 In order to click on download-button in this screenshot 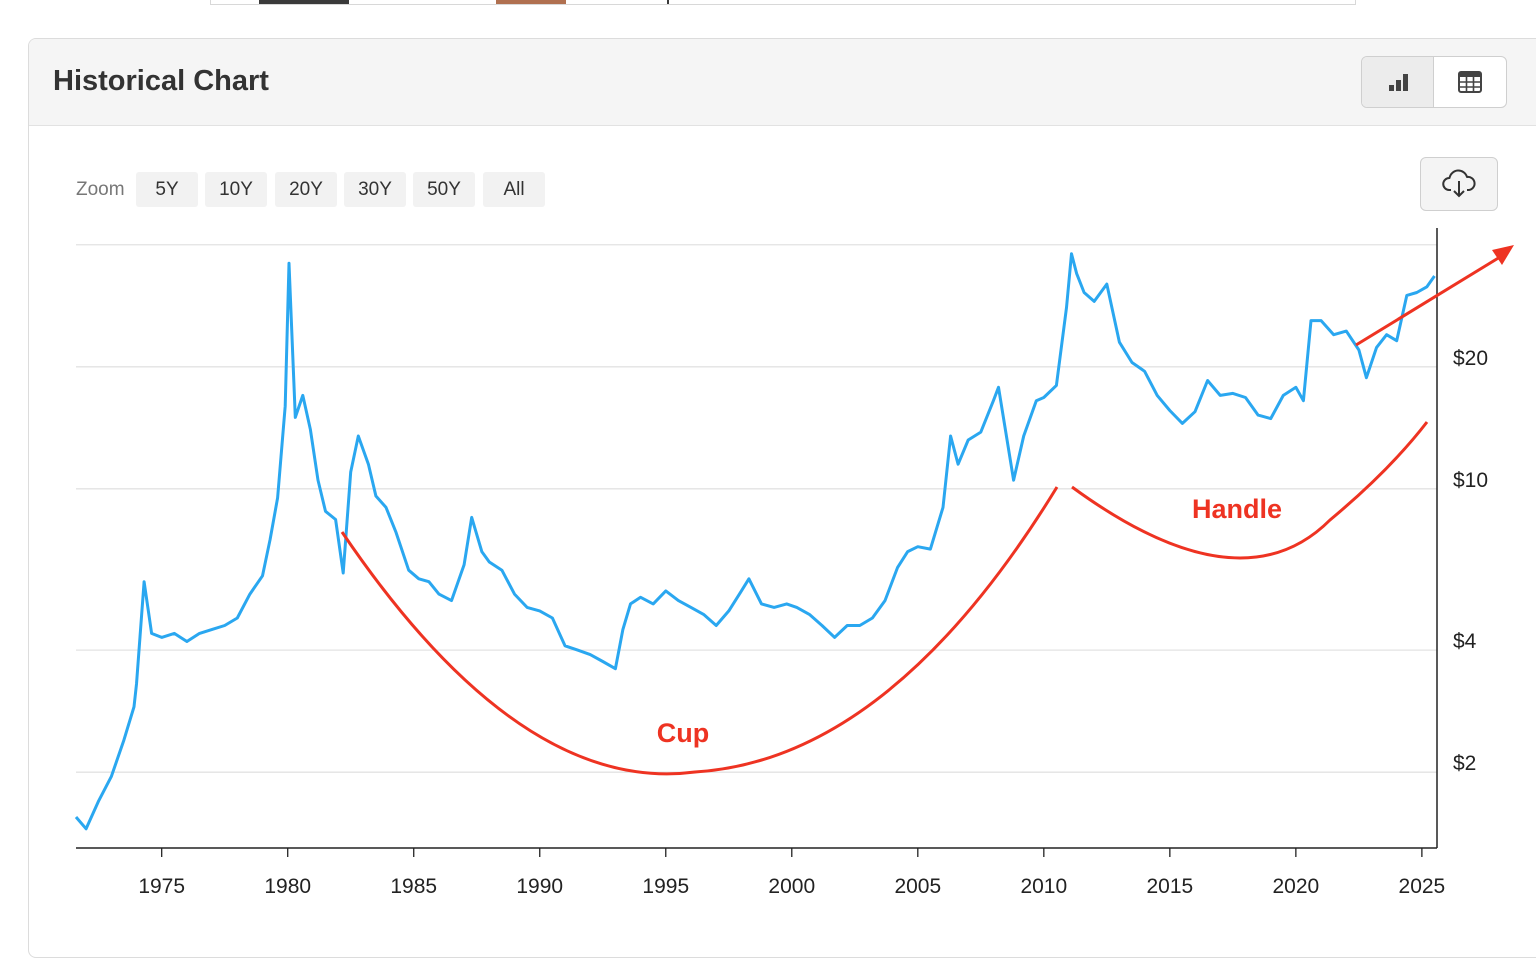, I will do `click(1459, 184)`.